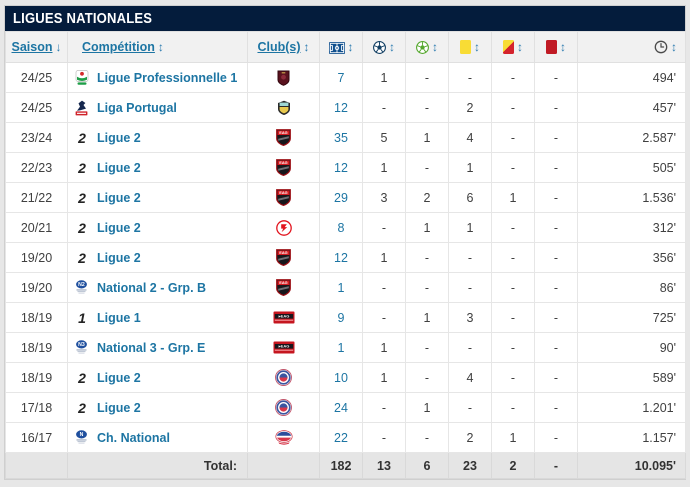  I want to click on svg-text: N3, so click(81, 345).